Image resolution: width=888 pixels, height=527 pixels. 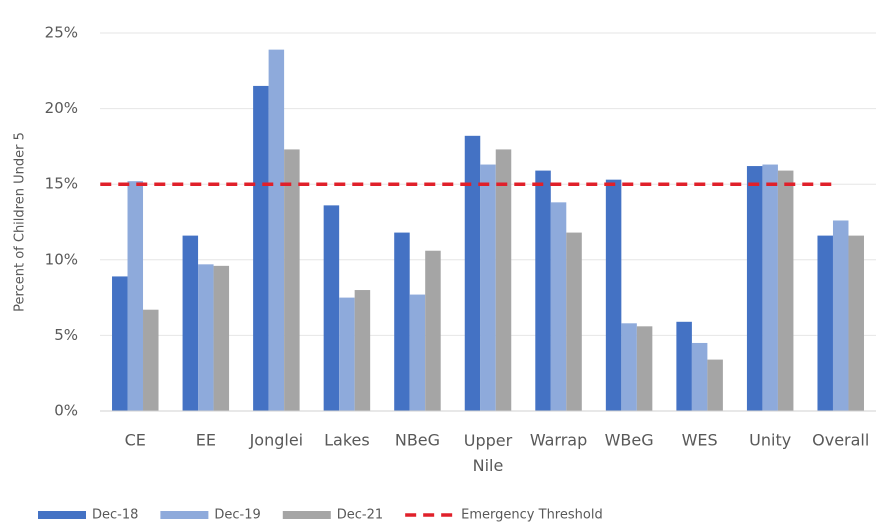 What do you see at coordinates (115, 515) in the screenshot?
I see `legend-label: Dec-18` at bounding box center [115, 515].